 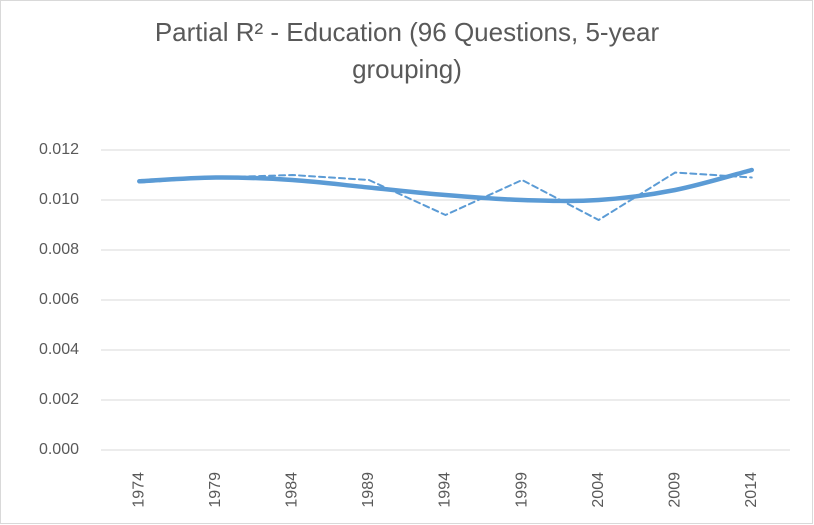 What do you see at coordinates (598, 490) in the screenshot?
I see `x-tick-label: 2004` at bounding box center [598, 490].